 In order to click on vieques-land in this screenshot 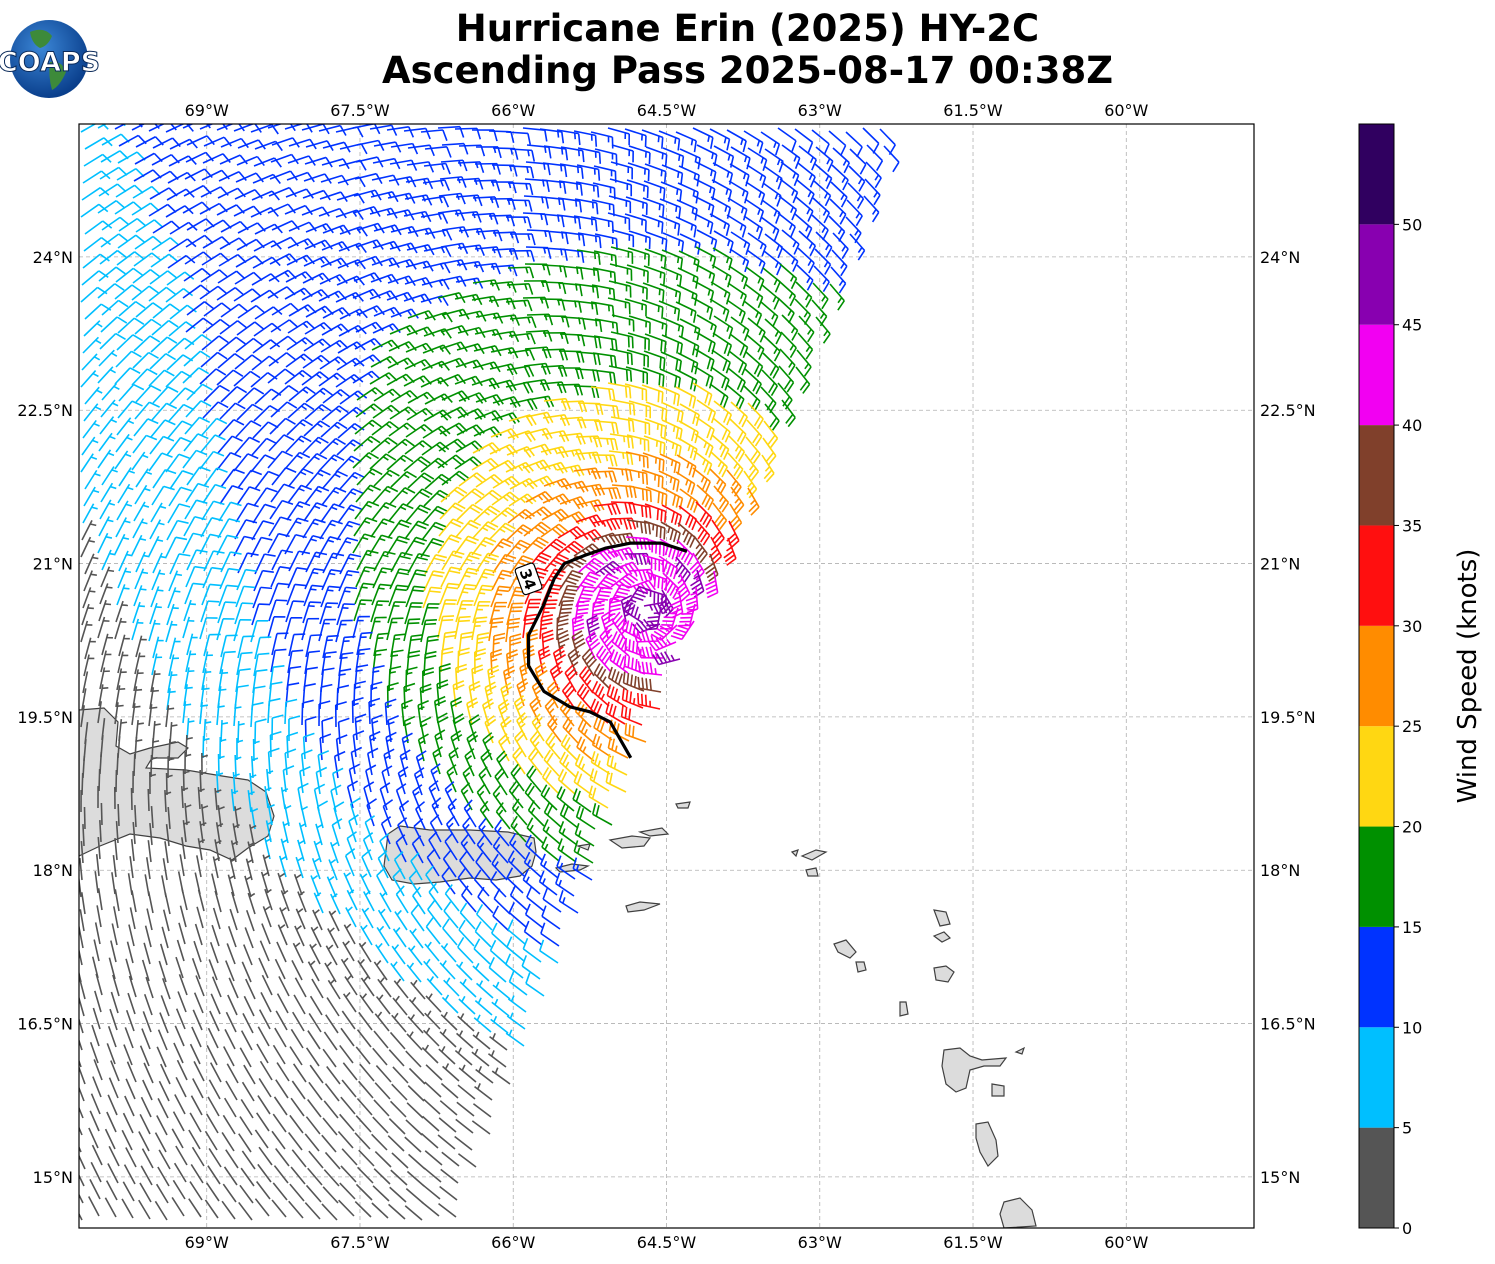, I will do `click(572, 868)`.